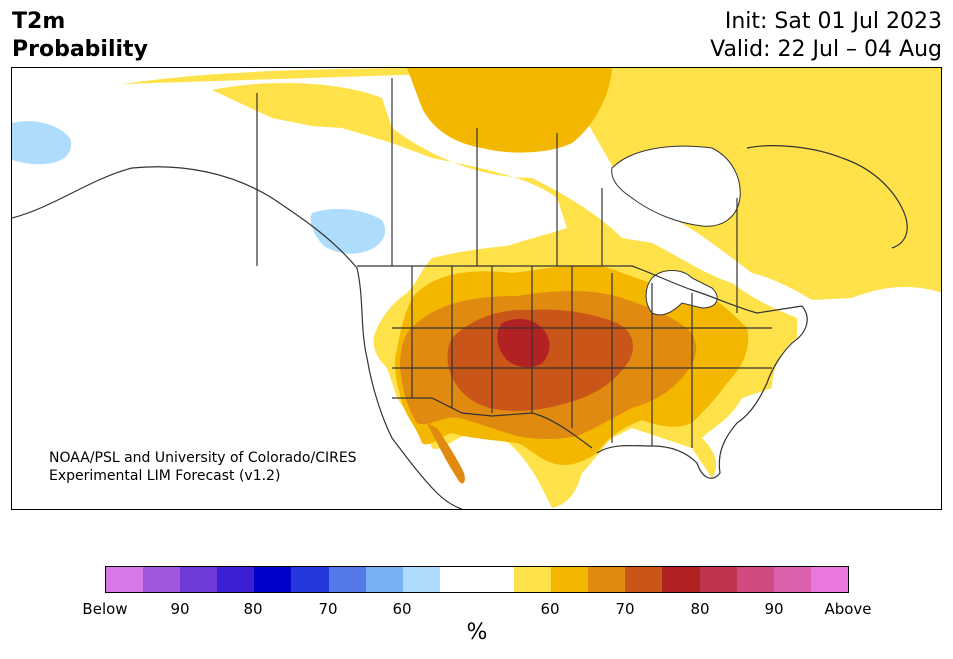 The image size is (953, 659). I want to click on tick-below-80: 80, so click(253, 609).